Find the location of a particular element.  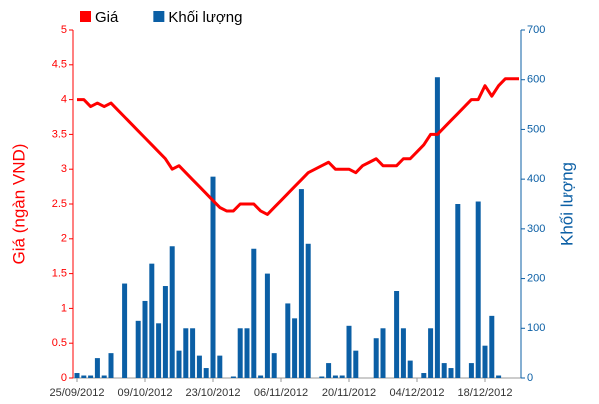

x-tick-label: 06/11/2012 is located at coordinates (281, 393).